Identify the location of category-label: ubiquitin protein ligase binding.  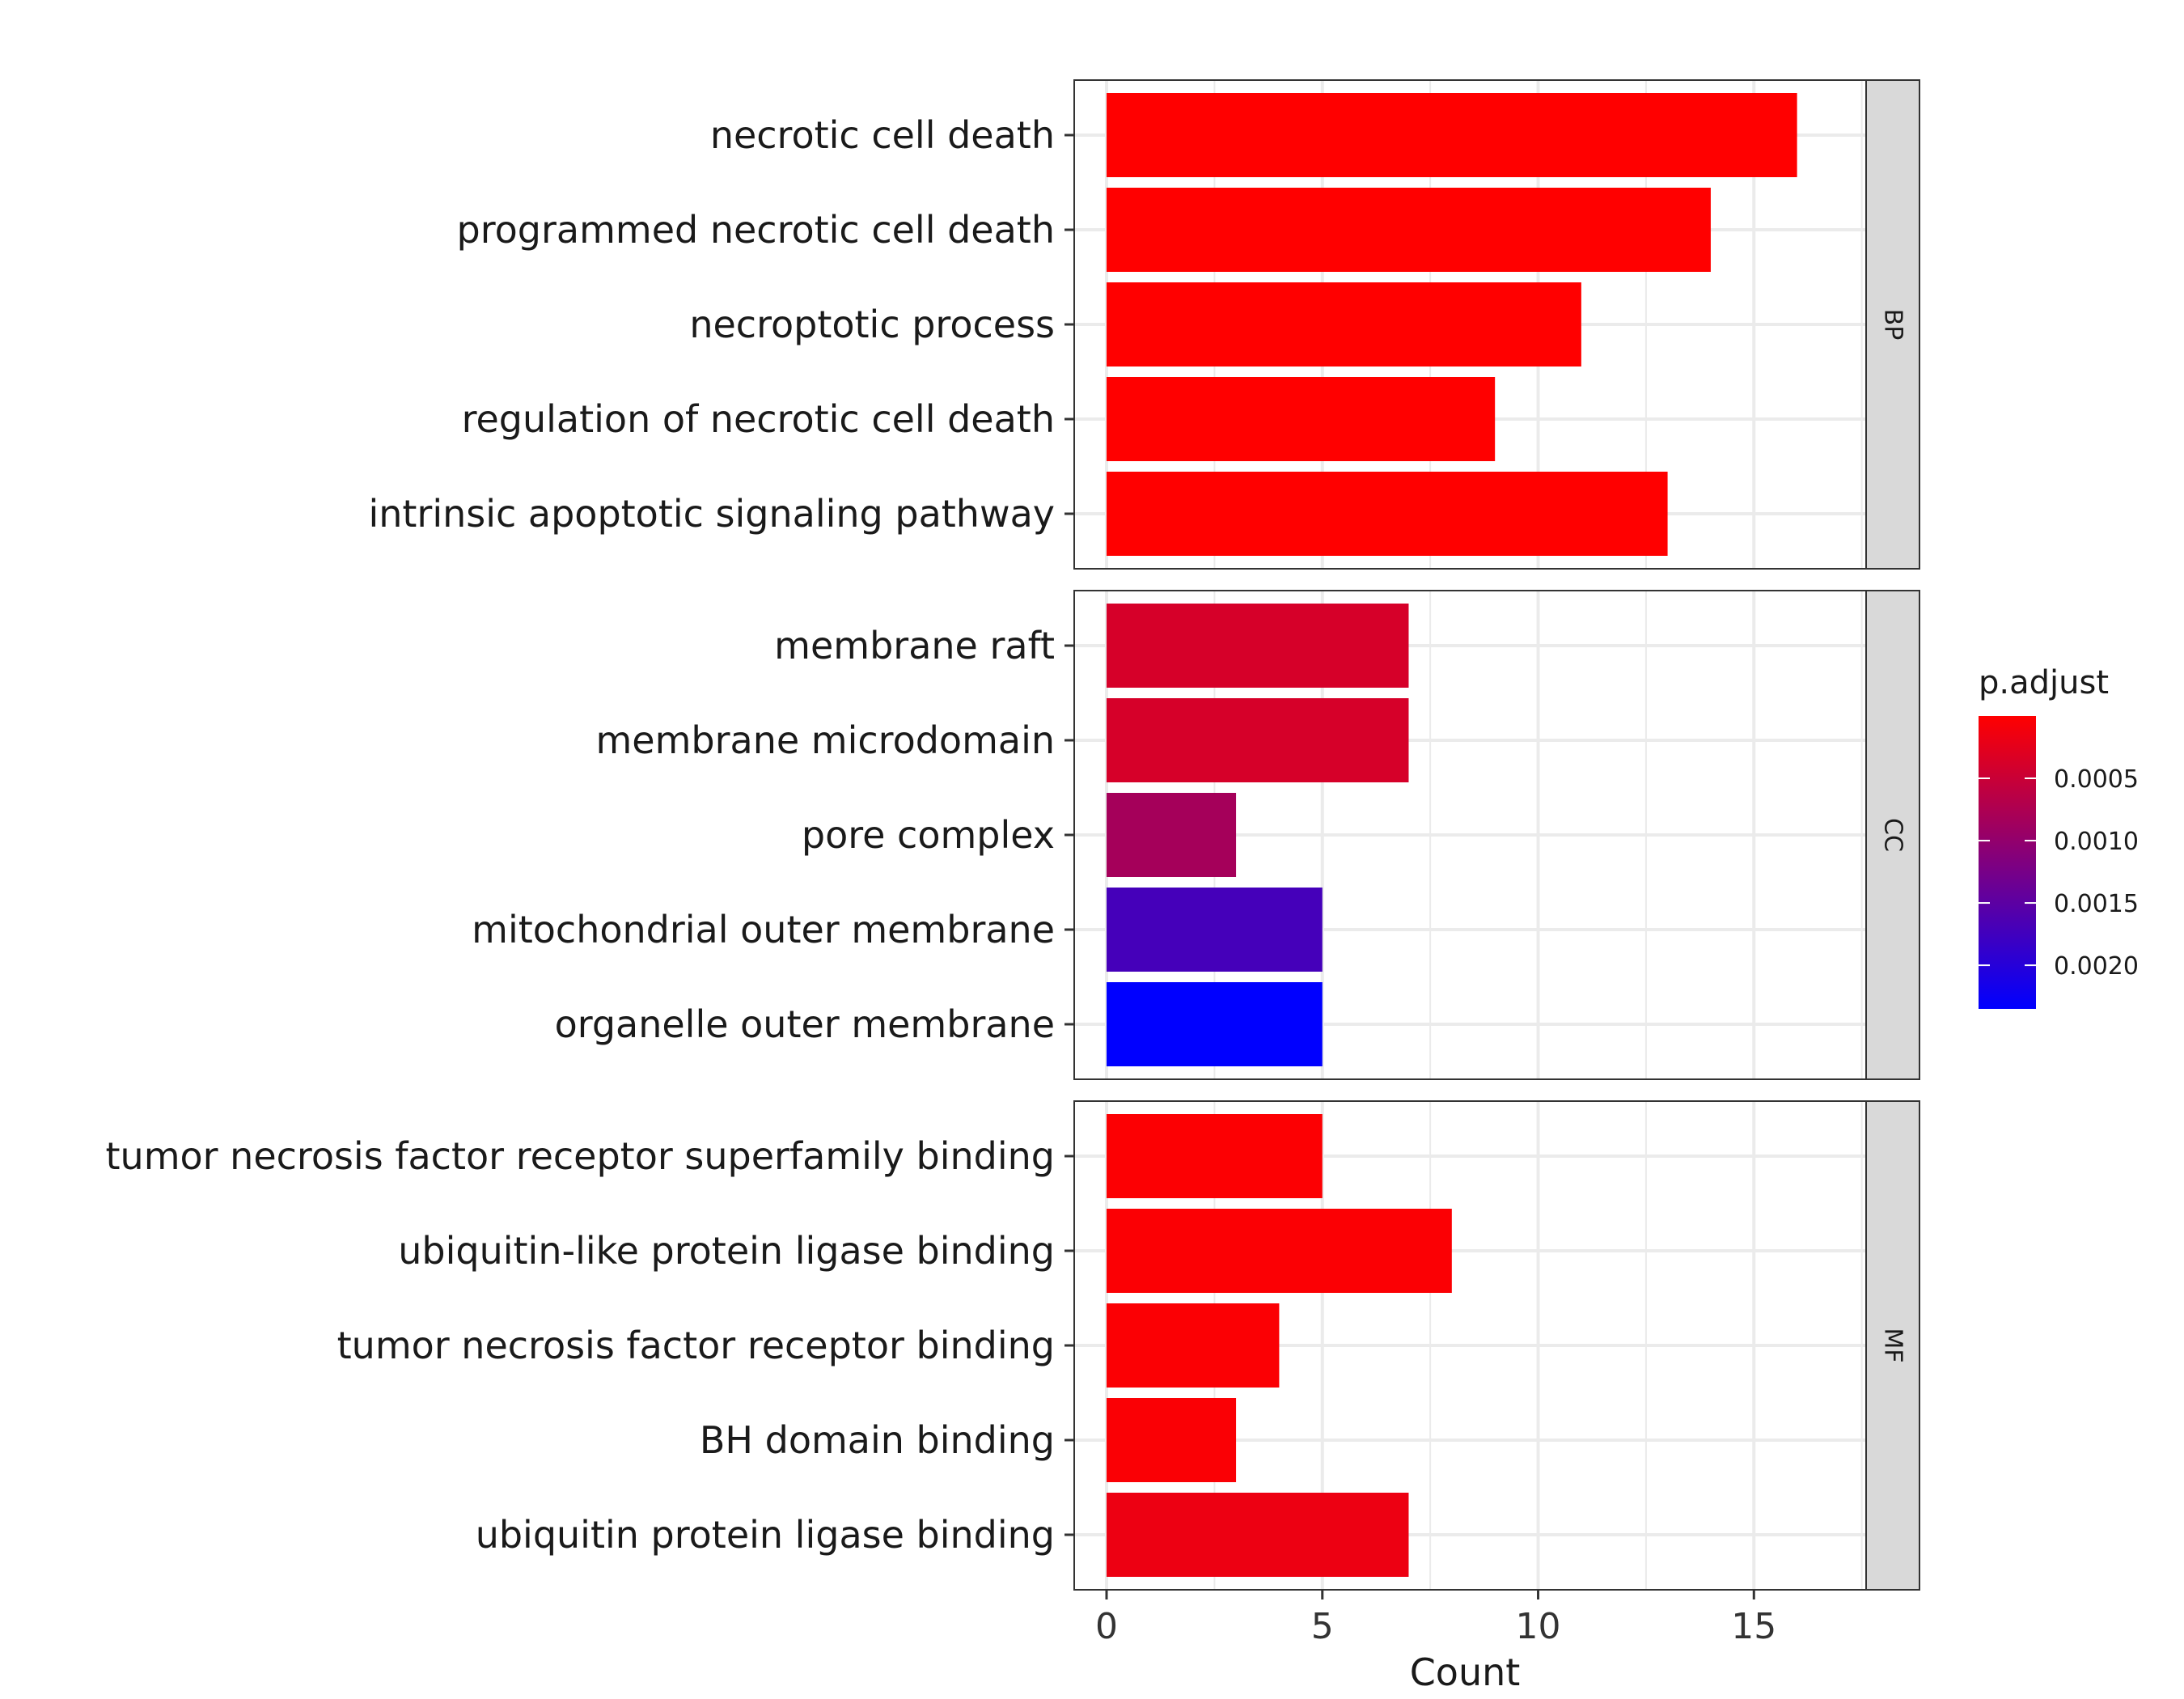
(765, 1535).